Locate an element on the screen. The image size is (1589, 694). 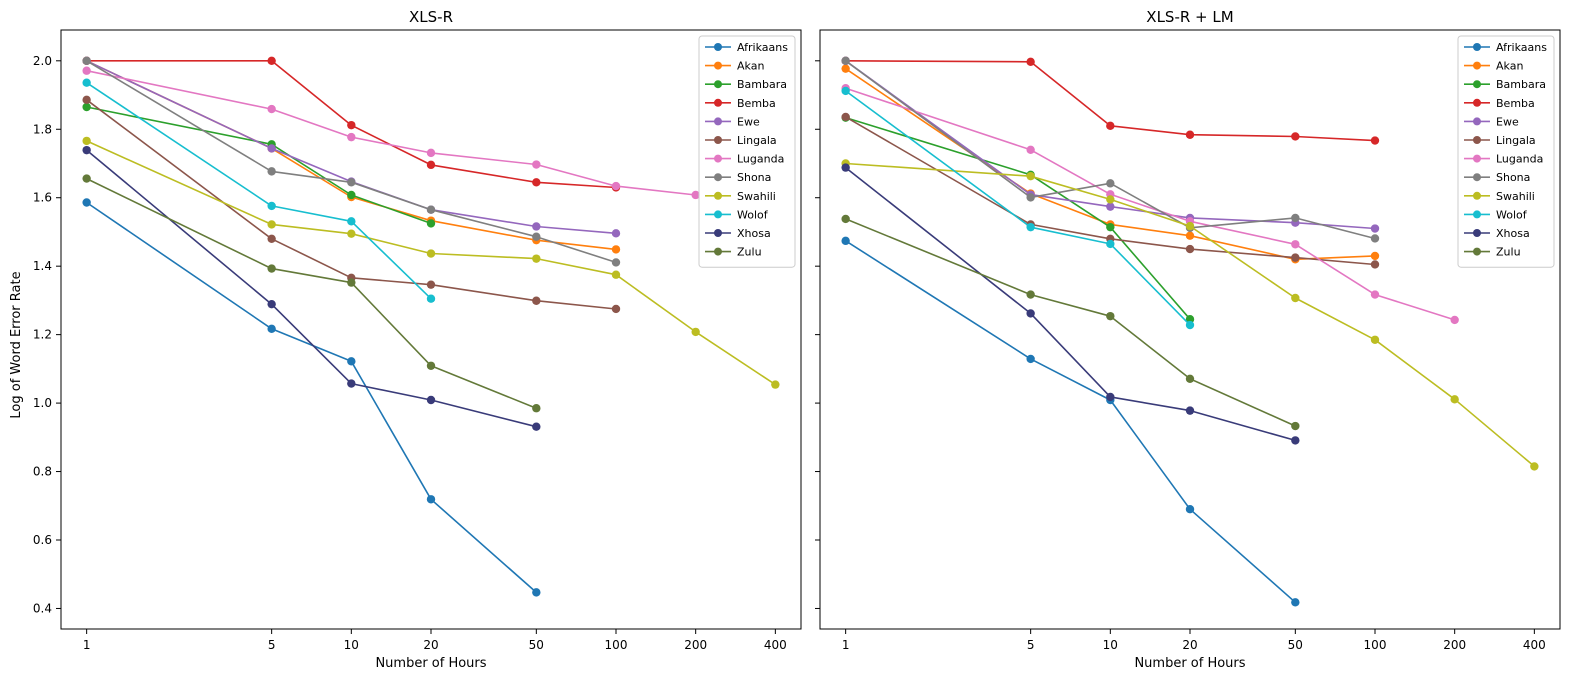
x-tick-label: 1 is located at coordinates (846, 645).